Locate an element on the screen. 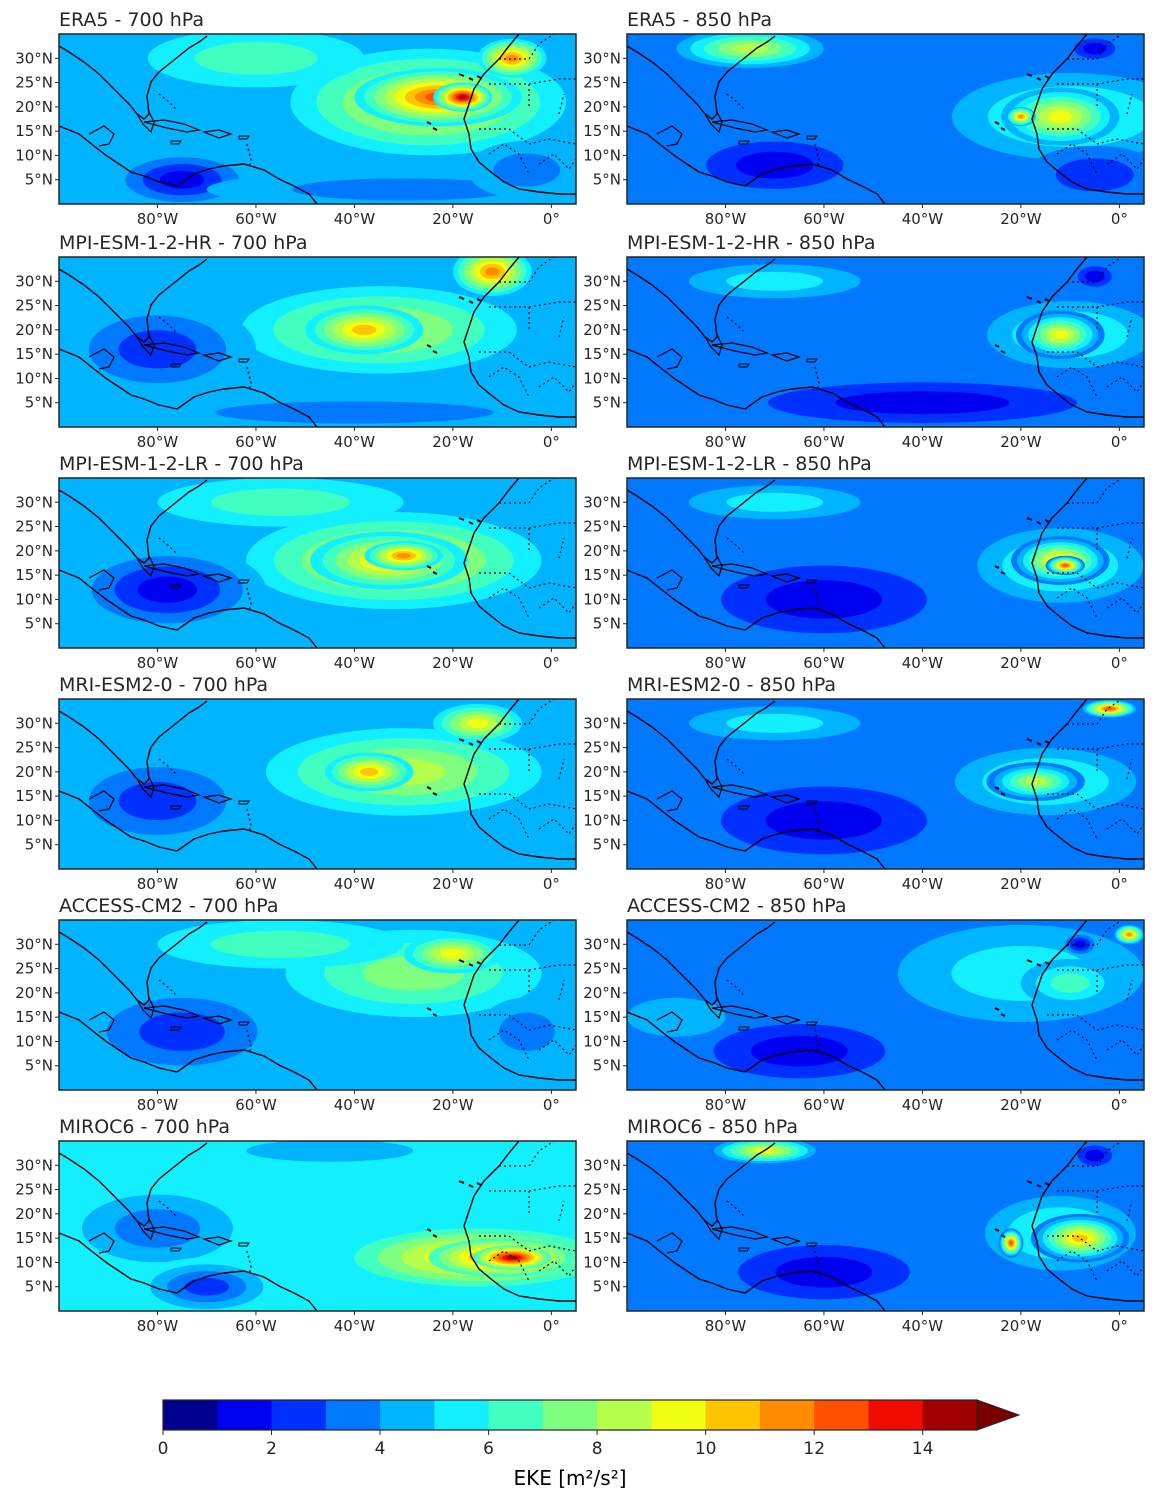 The width and height of the screenshot is (1154, 1499). panel-title: ERA5 - 850 hPa is located at coordinates (699, 20).